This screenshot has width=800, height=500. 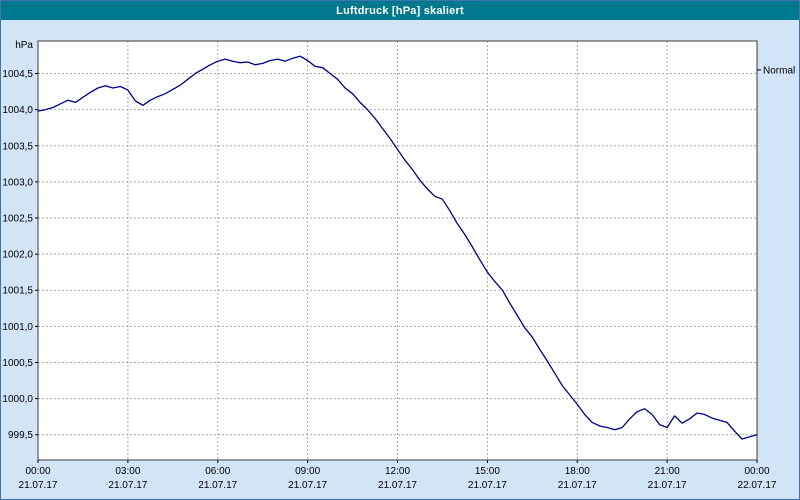 What do you see at coordinates (667, 471) in the screenshot?
I see `x-tick-time: 21:00` at bounding box center [667, 471].